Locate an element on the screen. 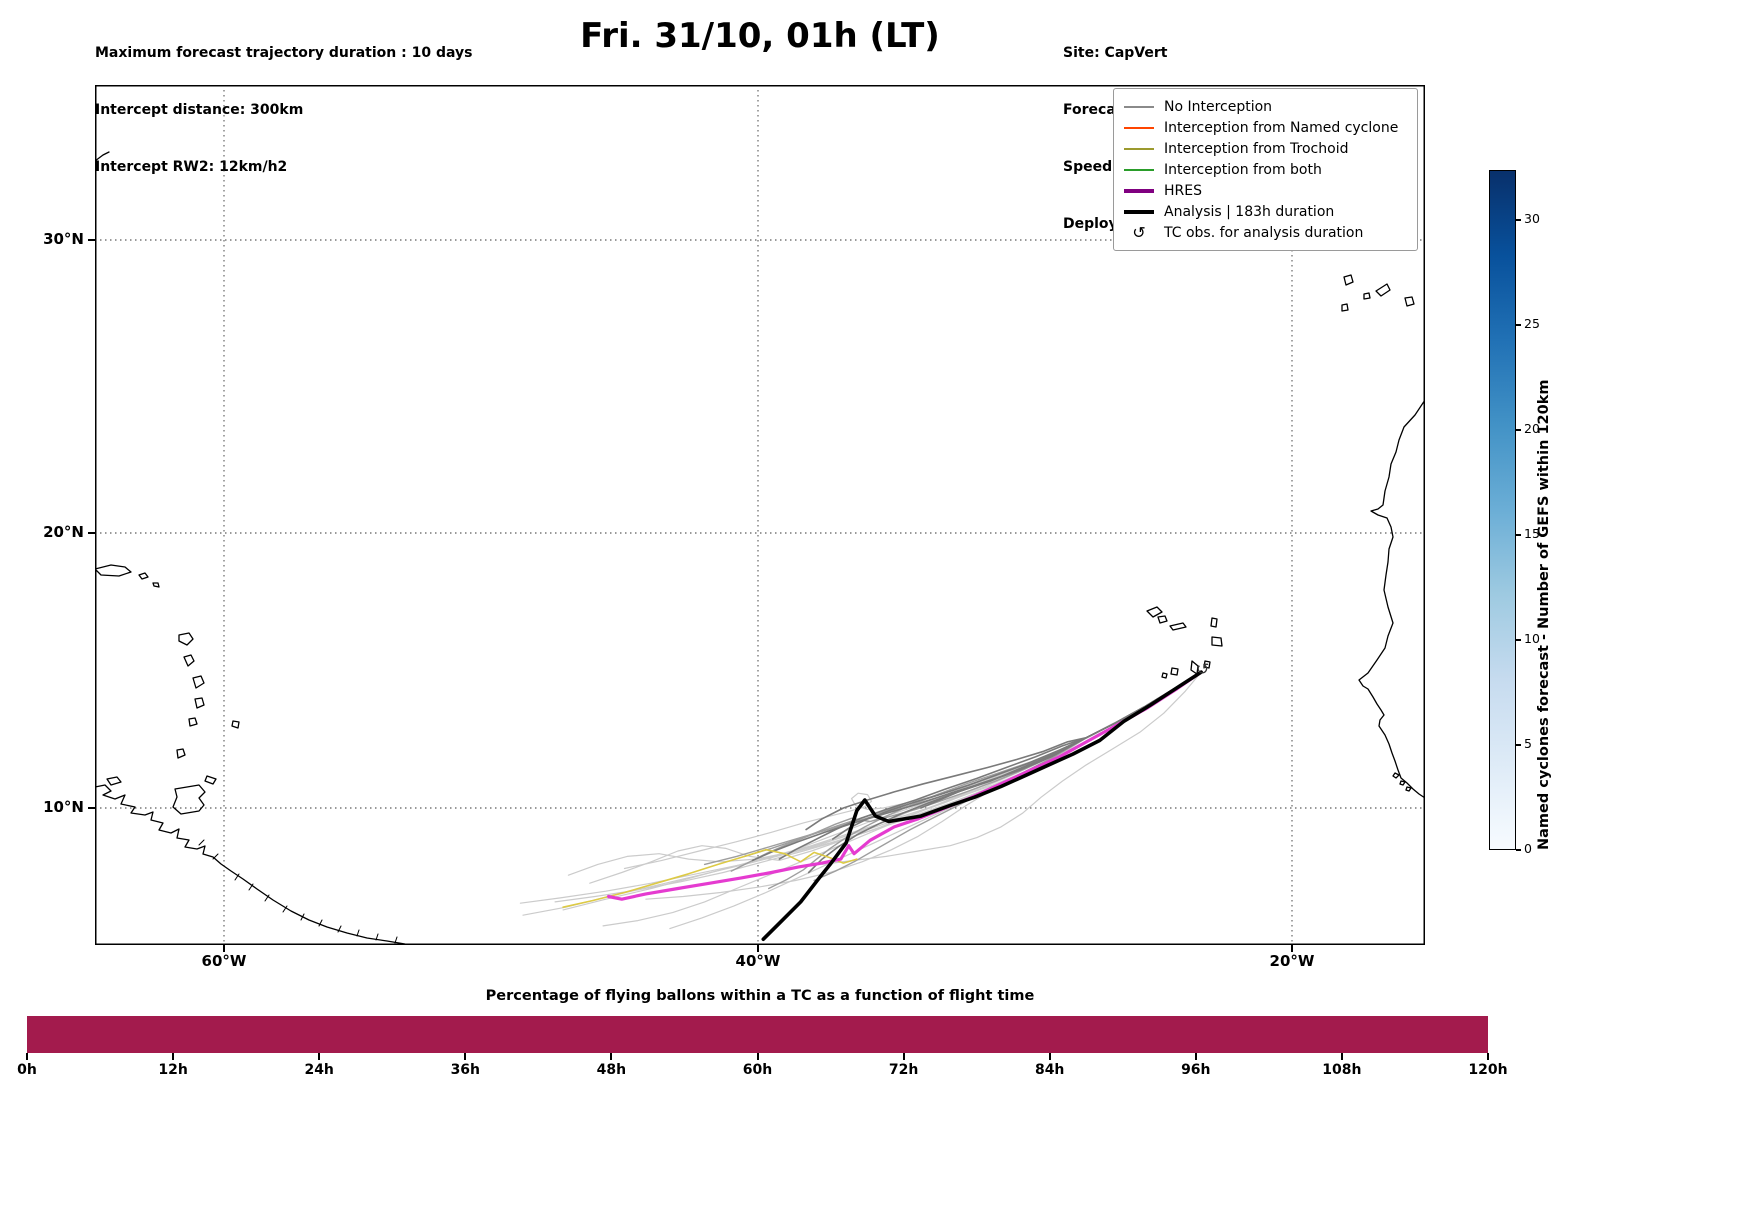 The width and height of the screenshot is (1748, 1213). colorbar-tick-label: 10 is located at coordinates (1532, 639).